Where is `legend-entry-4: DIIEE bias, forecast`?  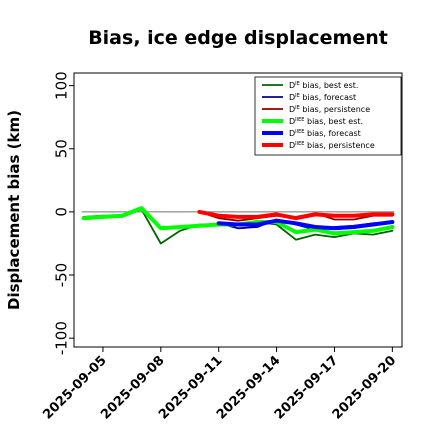 legend-entry-4: DIIEE bias, forecast is located at coordinates (325, 133).